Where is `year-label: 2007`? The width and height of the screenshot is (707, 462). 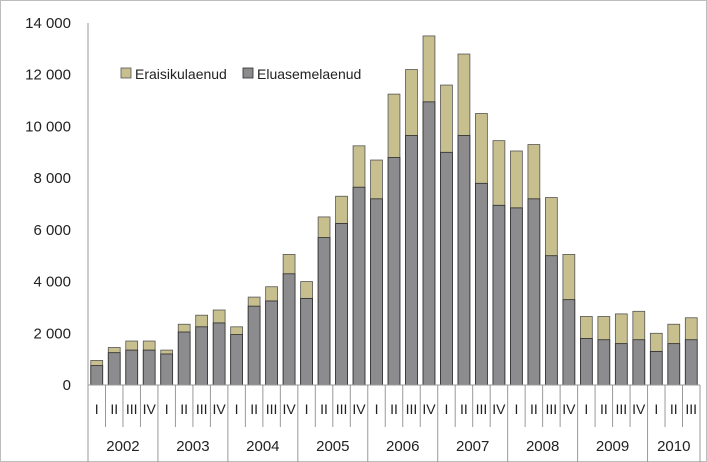
year-label: 2007 is located at coordinates (472, 446).